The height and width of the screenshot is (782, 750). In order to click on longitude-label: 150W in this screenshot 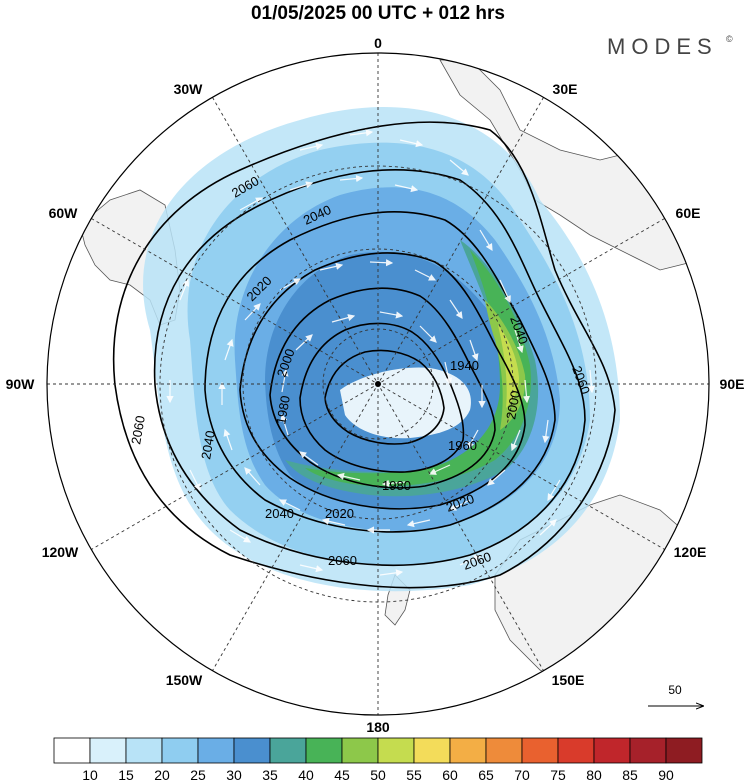, I will do `click(184, 680)`.